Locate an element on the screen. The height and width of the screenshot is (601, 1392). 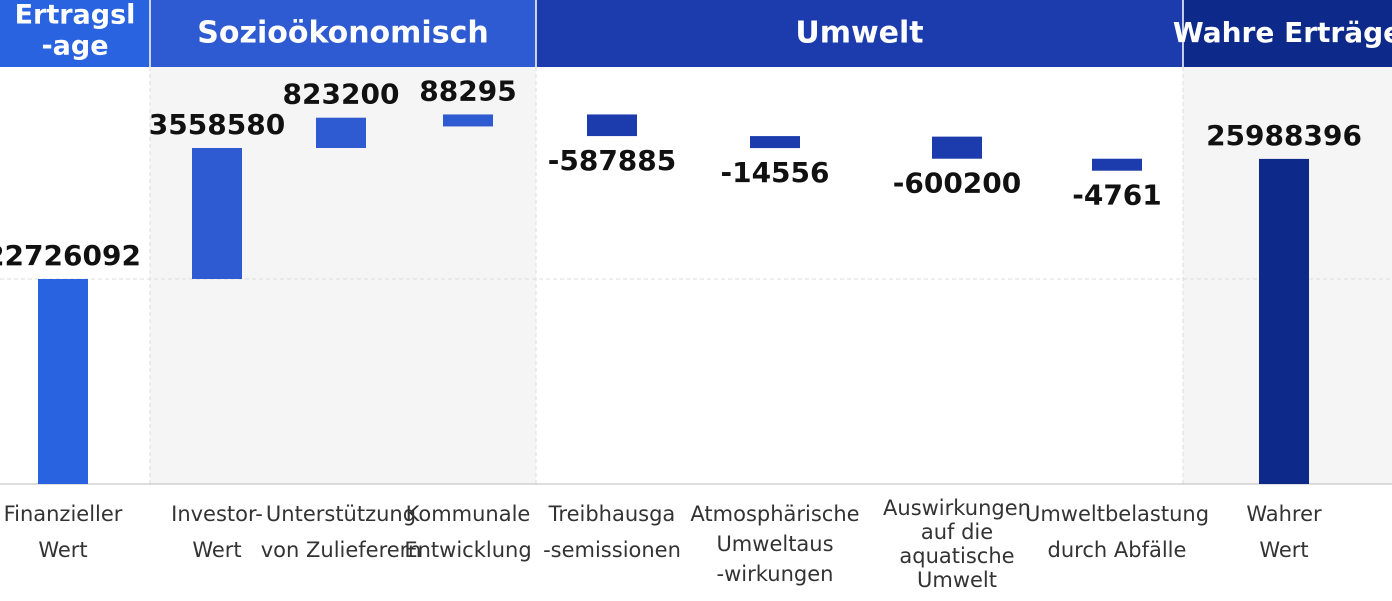
group-header-label: Wahre Erträge is located at coordinates (1282, 32).